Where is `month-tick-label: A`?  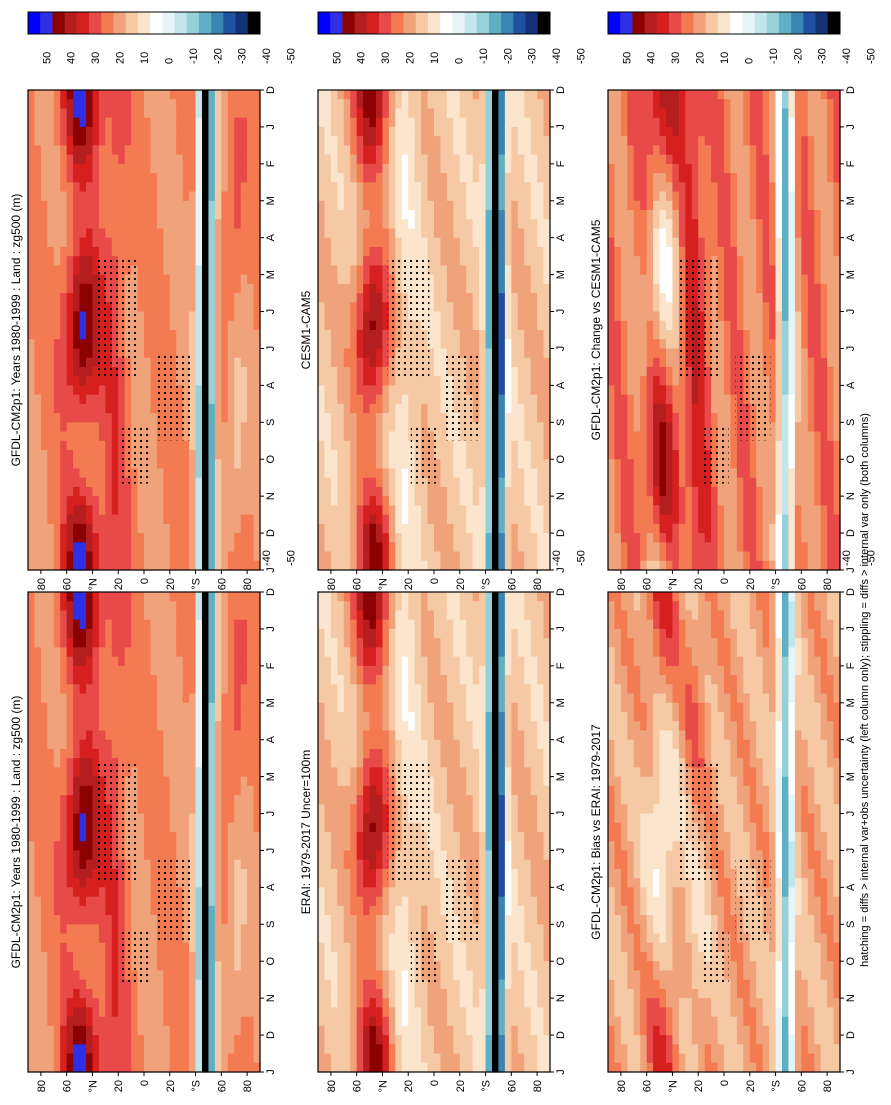 month-tick-label: A is located at coordinates (271, 385).